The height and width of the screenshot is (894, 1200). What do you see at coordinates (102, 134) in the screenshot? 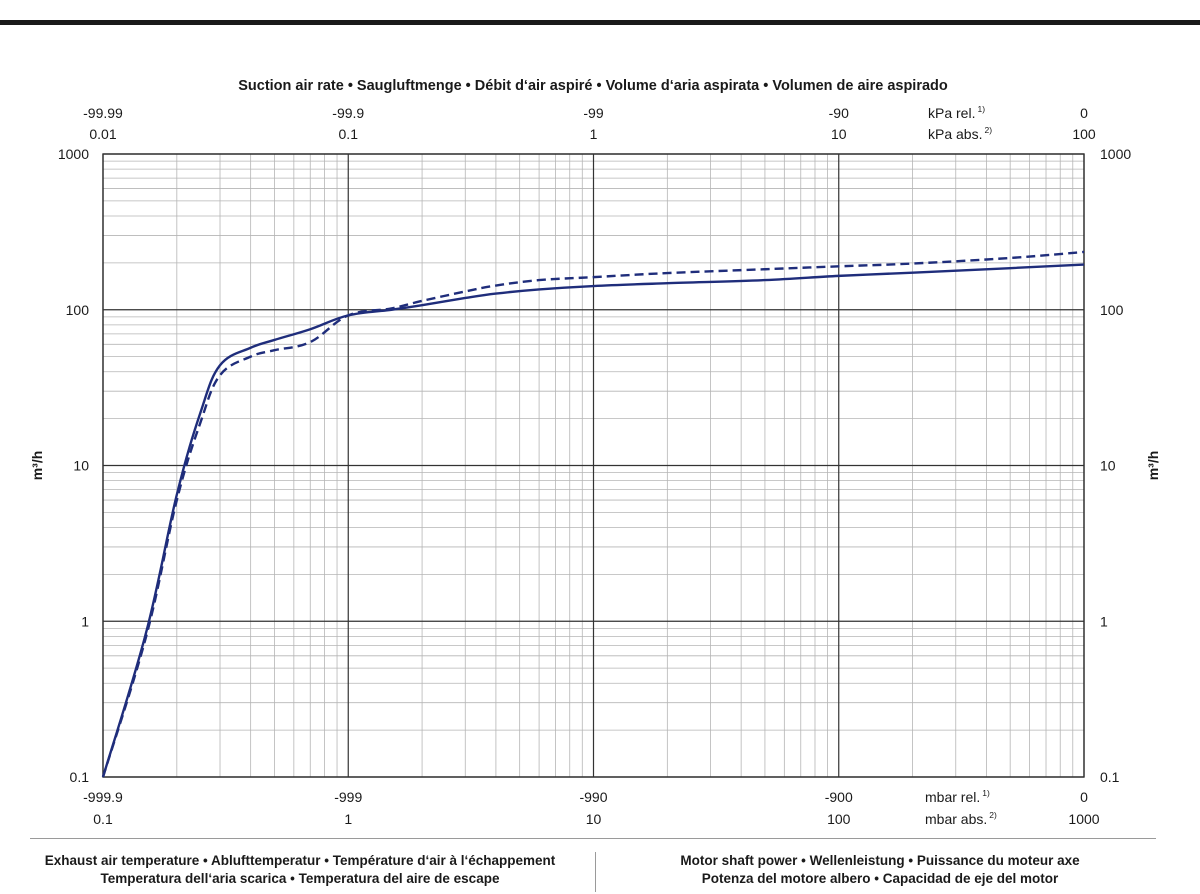
I see `top-abs-tick-label: 0.01` at bounding box center [102, 134].